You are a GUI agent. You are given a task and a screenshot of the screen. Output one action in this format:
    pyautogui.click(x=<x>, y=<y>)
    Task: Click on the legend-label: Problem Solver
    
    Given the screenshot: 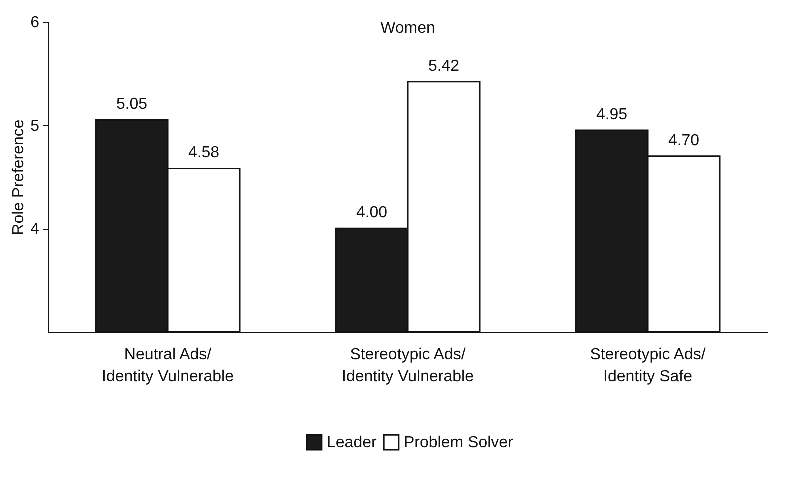 What is the action you would take?
    pyautogui.click(x=459, y=443)
    